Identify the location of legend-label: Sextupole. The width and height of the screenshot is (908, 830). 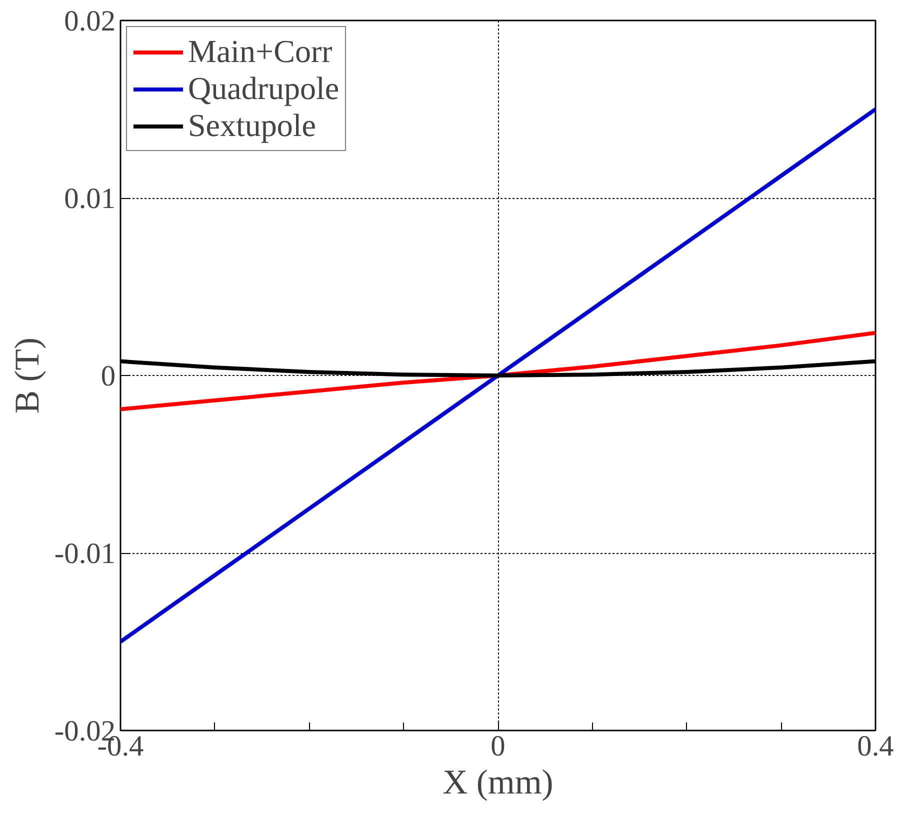
(252, 125).